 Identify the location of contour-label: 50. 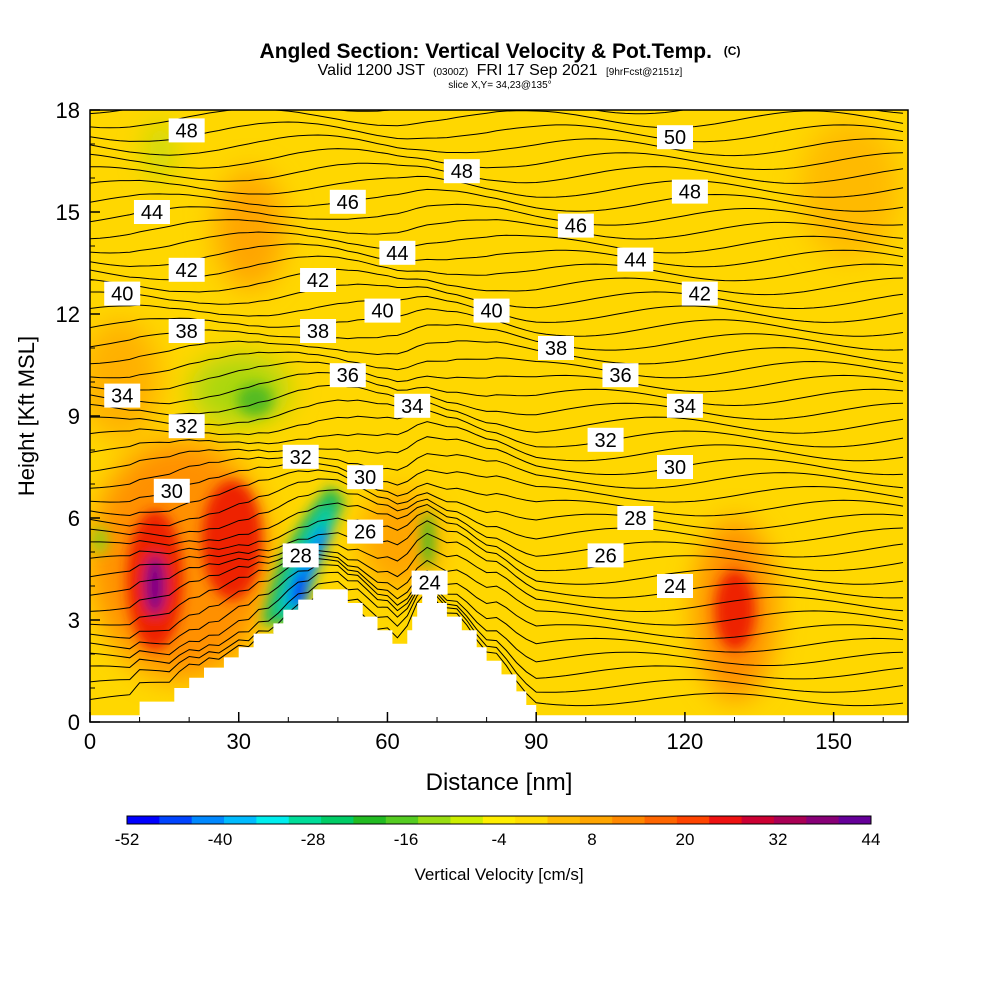
(674, 137).